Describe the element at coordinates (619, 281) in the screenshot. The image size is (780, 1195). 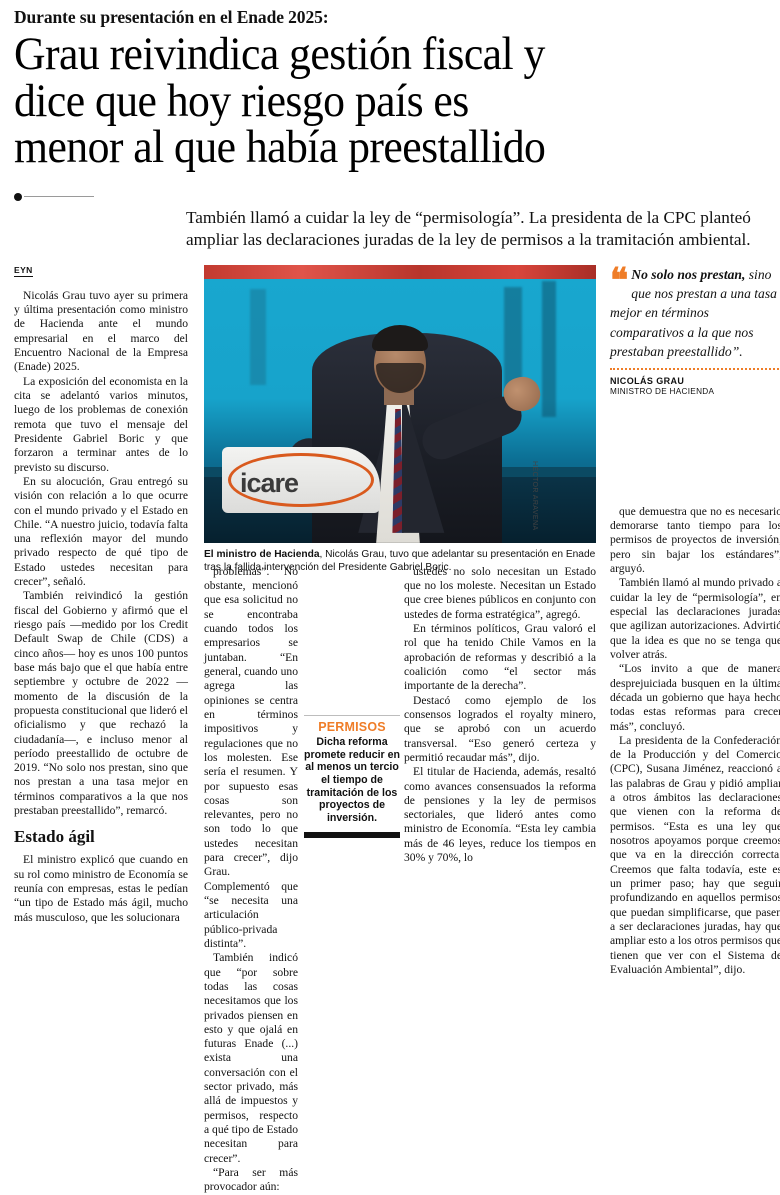
I see `quote-marks-icon: ❝` at that location.